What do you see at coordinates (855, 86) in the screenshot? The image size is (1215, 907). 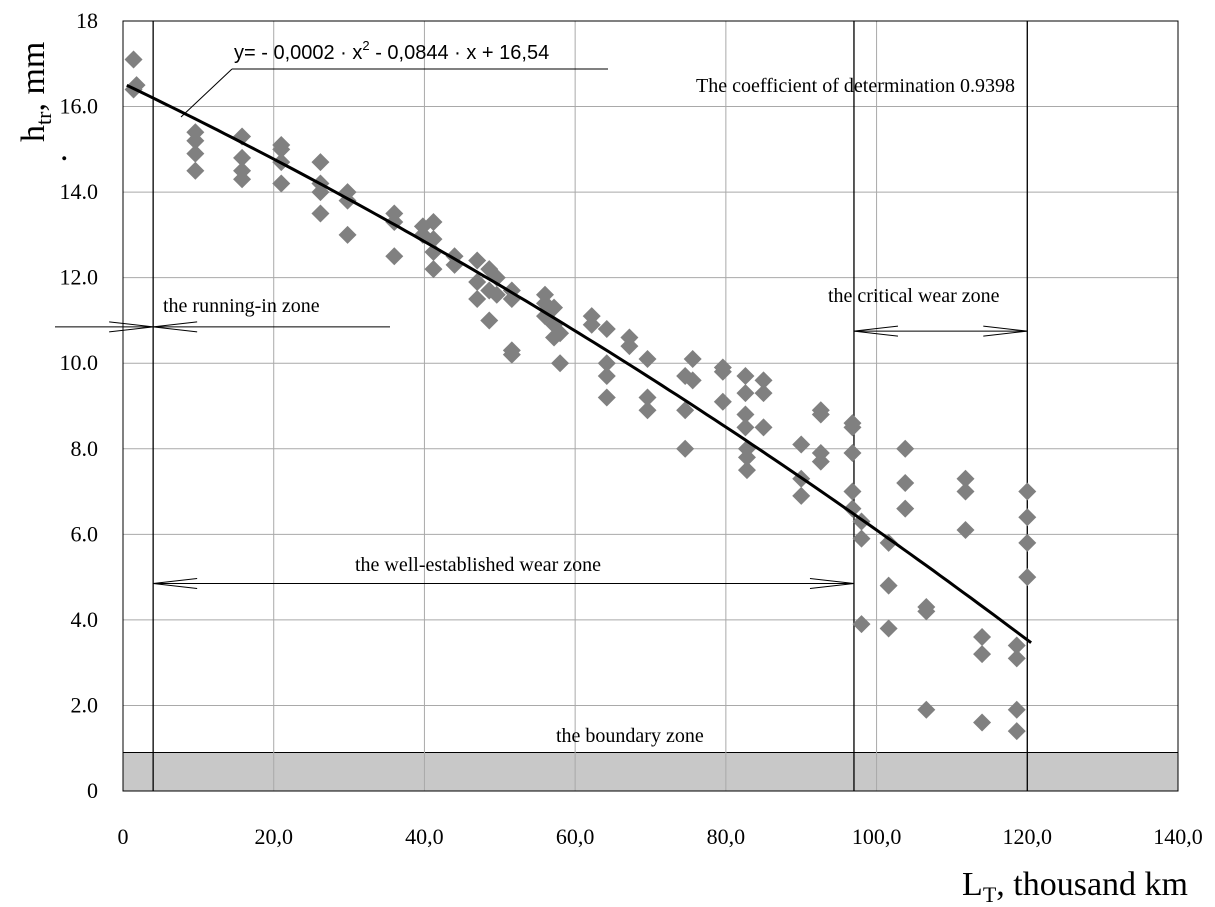 I see `r2-label: The coefficient of determination 0.9398` at bounding box center [855, 86].